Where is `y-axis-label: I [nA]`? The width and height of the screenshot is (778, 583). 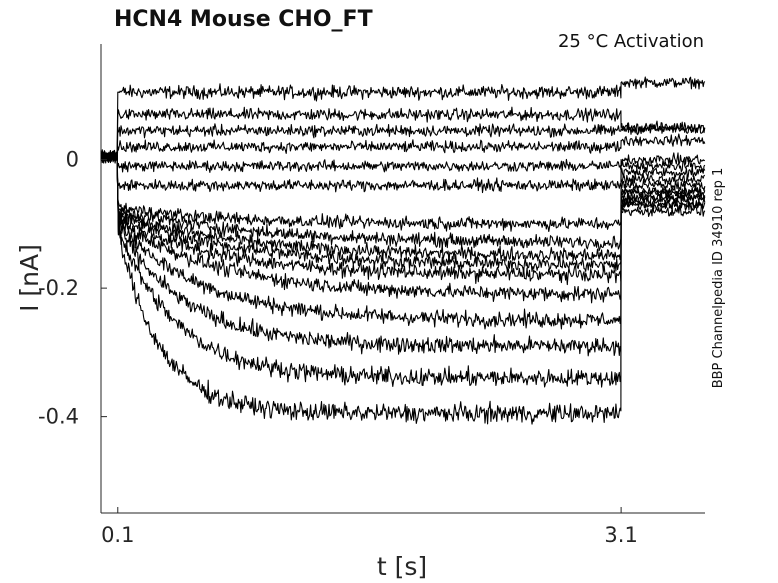 y-axis-label: I [nA] is located at coordinates (29, 278).